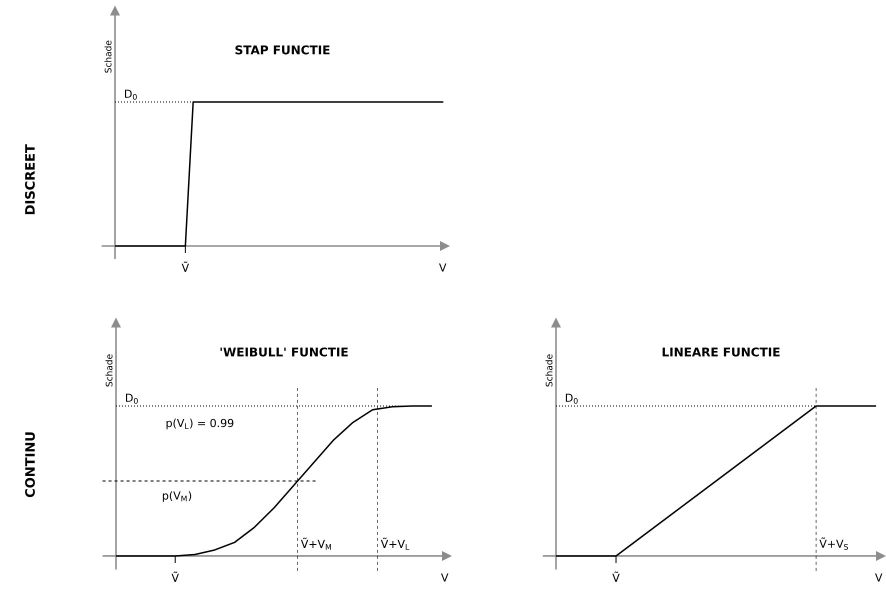 The height and width of the screenshot is (599, 886). What do you see at coordinates (833, 543) in the screenshot?
I see `annotation: Ṽ+V$_{S}$` at bounding box center [833, 543].